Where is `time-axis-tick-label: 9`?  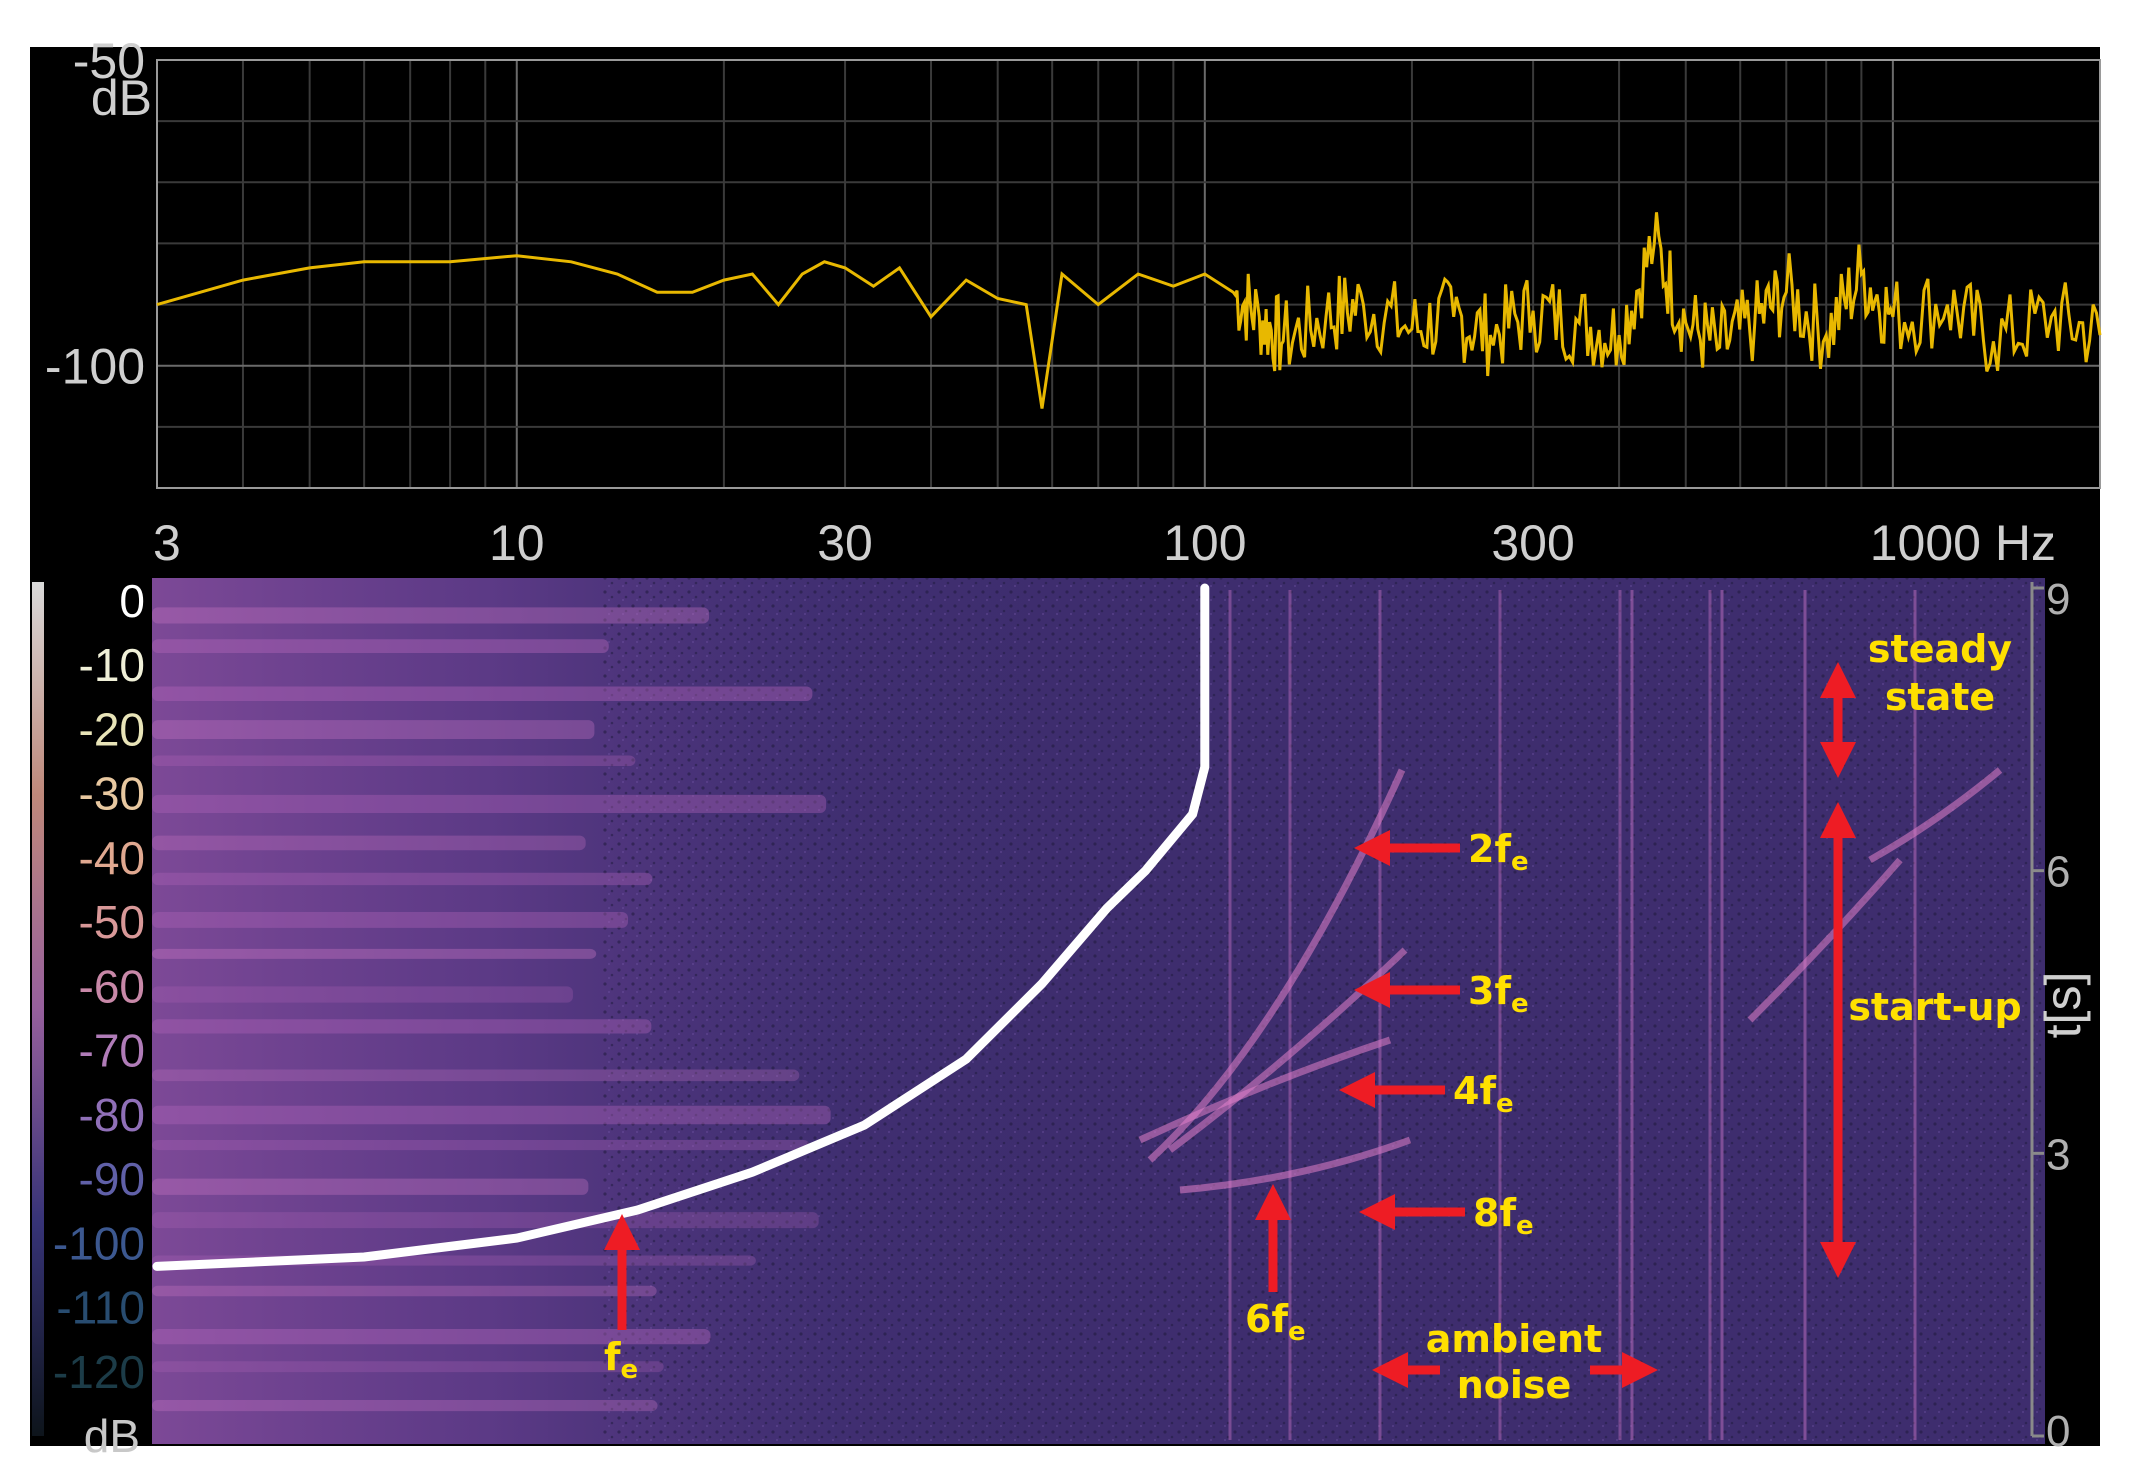 time-axis-tick-label: 9 is located at coordinates (2058, 599).